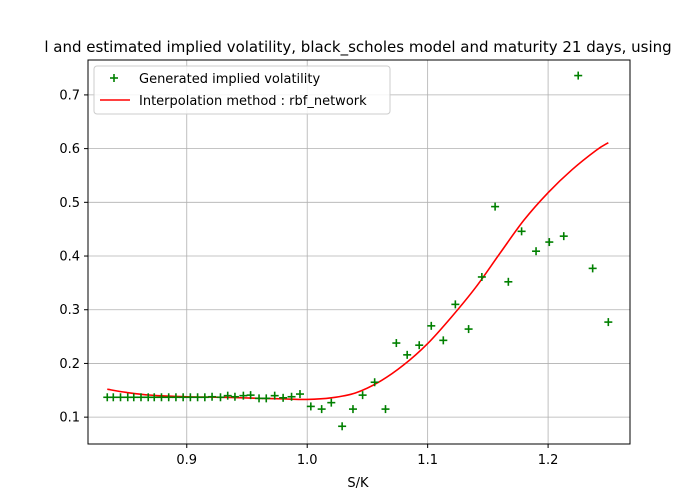  Describe the element at coordinates (69, 418) in the screenshot. I see `y-tick-label: 0.1` at that location.